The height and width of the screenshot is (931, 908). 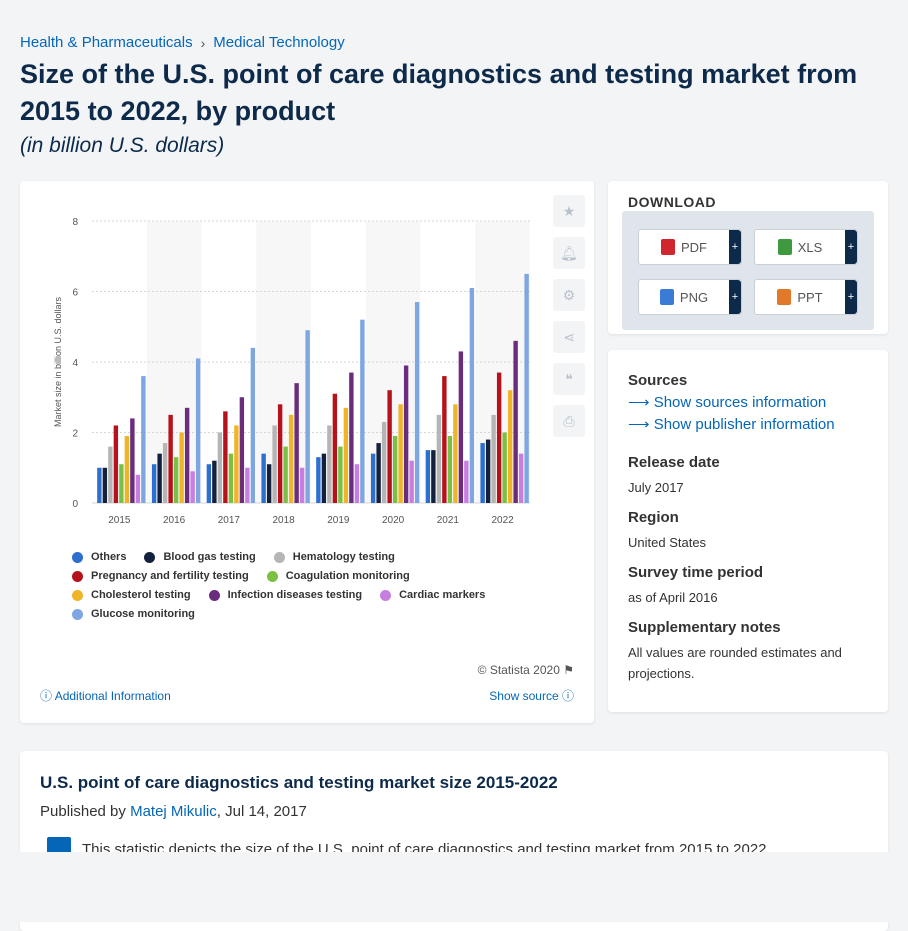 I want to click on legend-item: Others, so click(x=99, y=557).